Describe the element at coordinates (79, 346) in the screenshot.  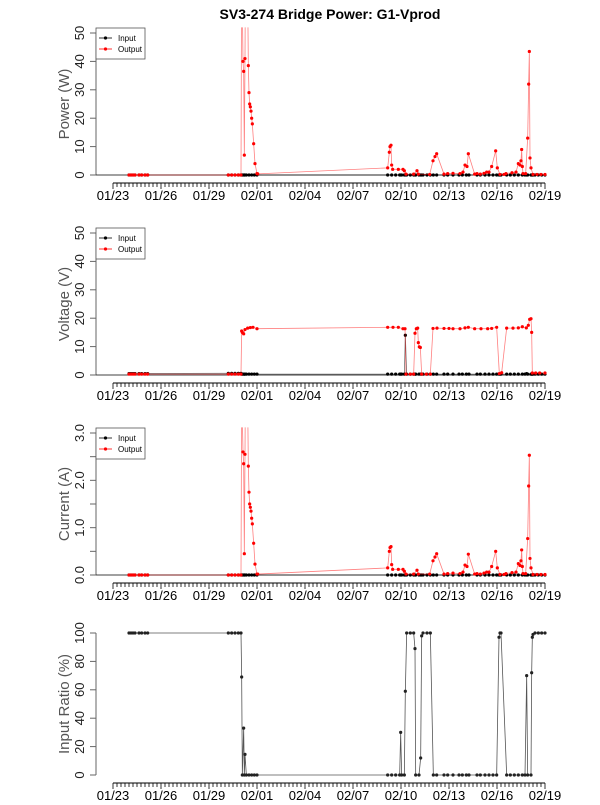
I see `y-tick-label: 10` at that location.